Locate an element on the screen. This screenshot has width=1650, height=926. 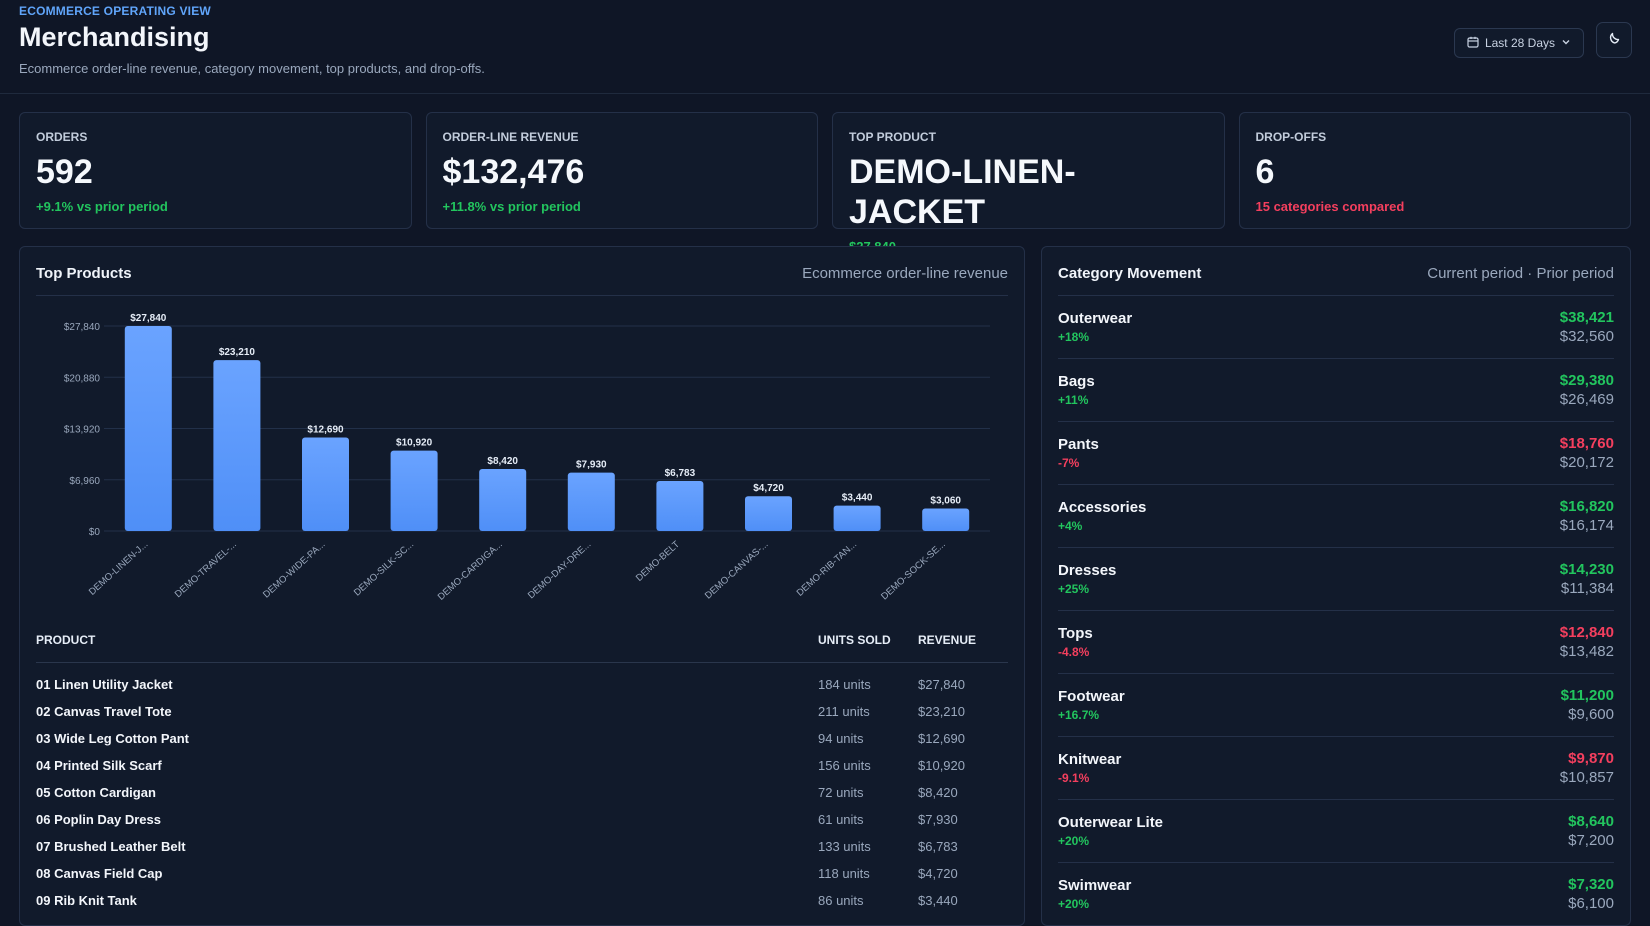
category-prior: $6,100 is located at coordinates (1591, 903).